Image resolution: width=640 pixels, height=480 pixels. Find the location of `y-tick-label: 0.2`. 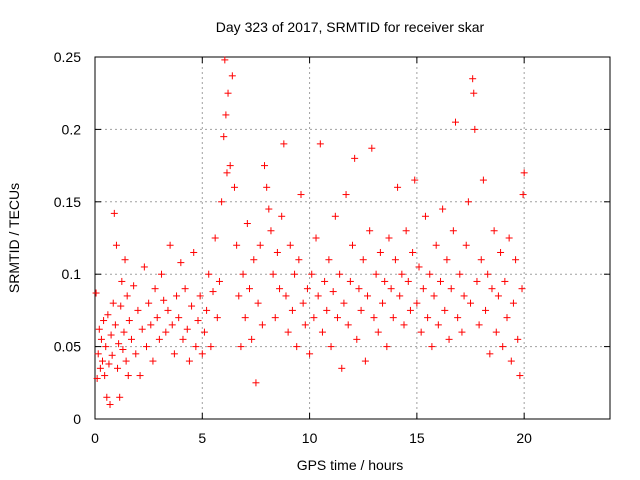

y-tick-label: 0.2 is located at coordinates (72, 129).